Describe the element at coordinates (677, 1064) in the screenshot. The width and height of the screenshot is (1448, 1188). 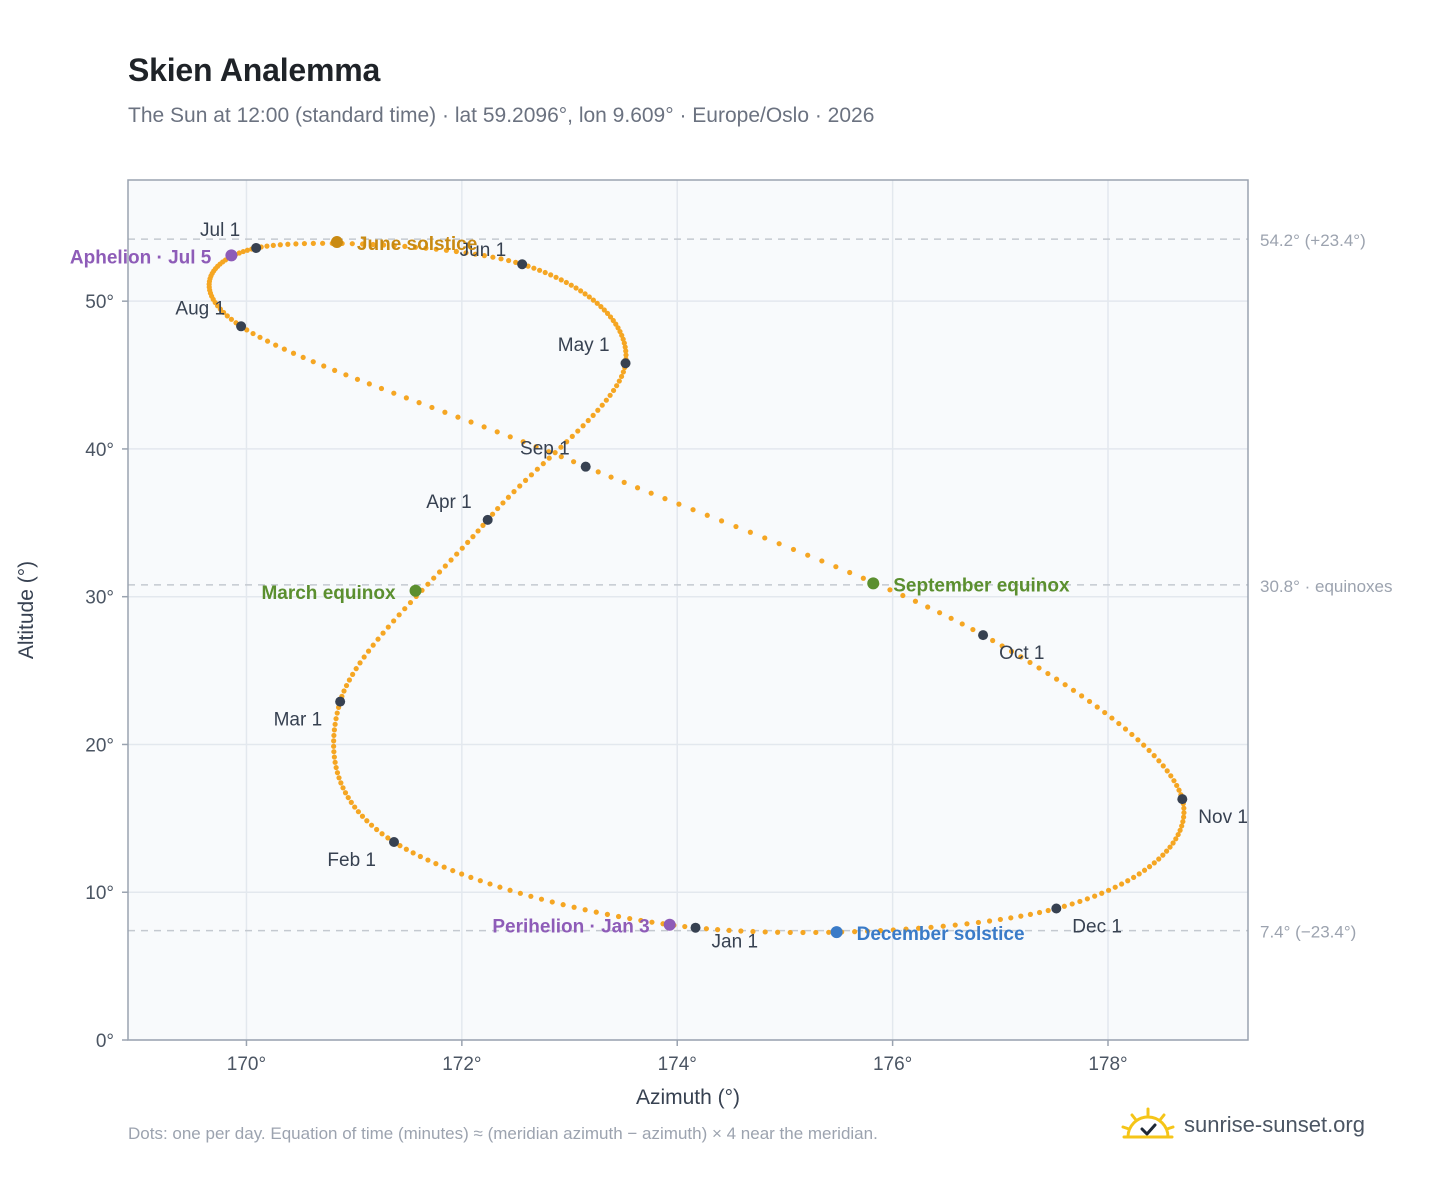
I see `x-tick-label: 174°` at that location.